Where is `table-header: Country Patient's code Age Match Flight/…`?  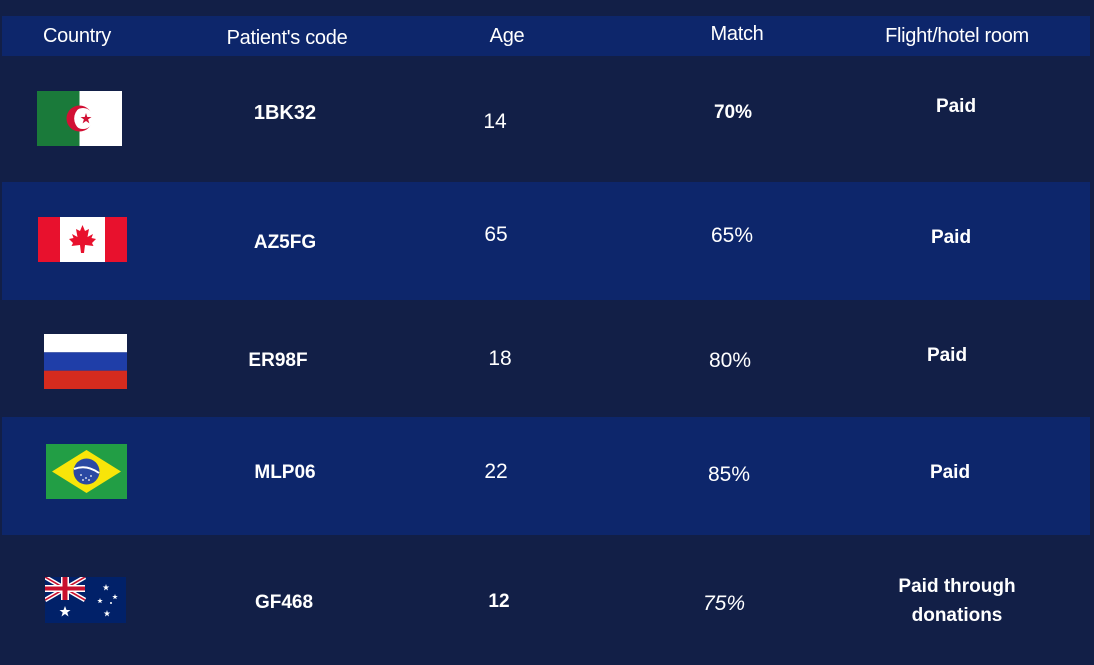 table-header: Country Patient's code Age Match Flight/… is located at coordinates (546, 36).